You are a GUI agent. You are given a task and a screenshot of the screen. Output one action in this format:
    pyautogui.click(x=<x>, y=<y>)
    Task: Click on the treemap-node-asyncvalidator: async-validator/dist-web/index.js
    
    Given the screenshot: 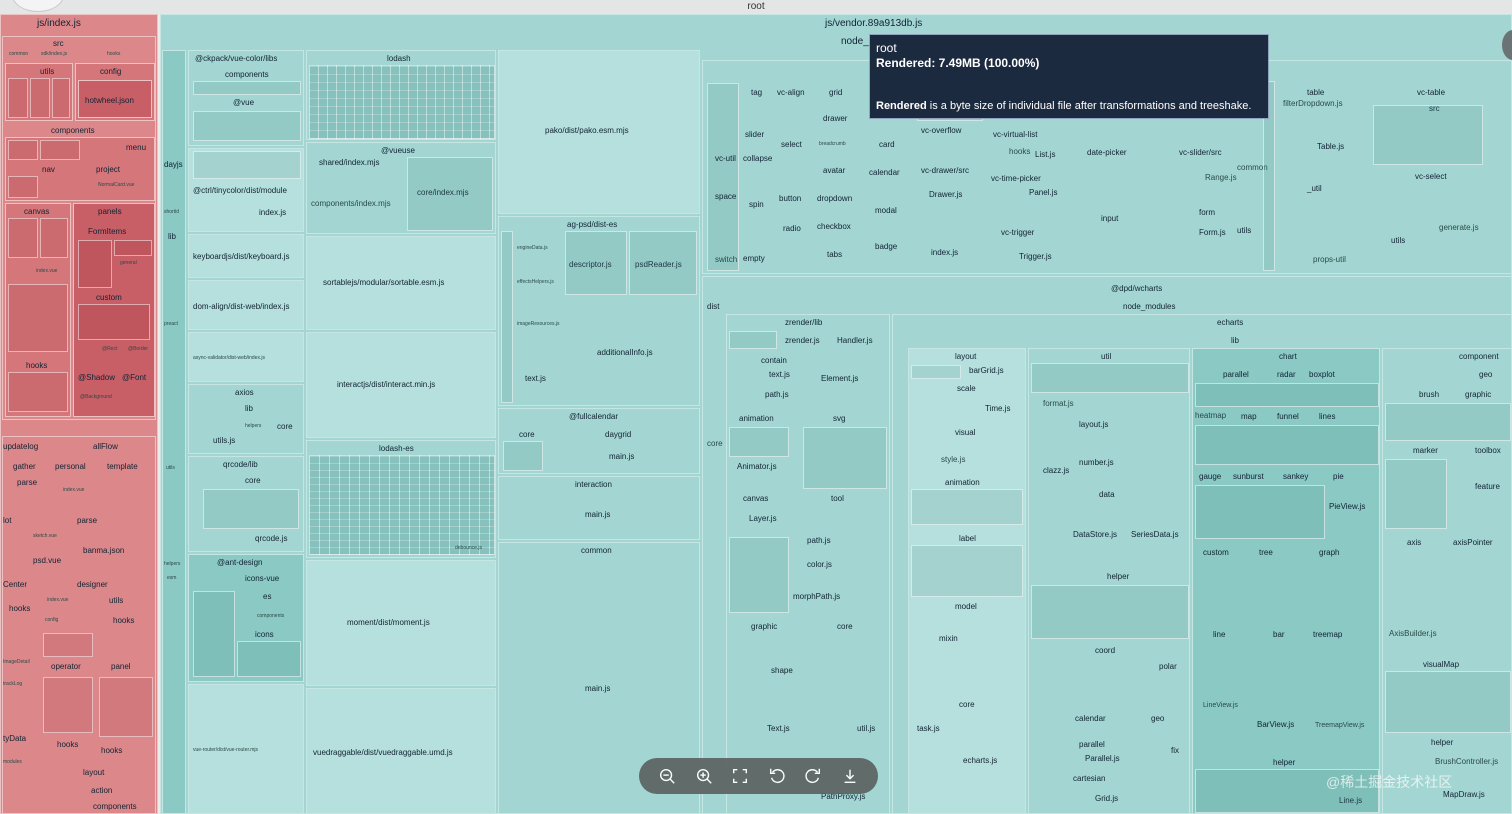 What is the action you would take?
    pyautogui.click(x=246, y=357)
    